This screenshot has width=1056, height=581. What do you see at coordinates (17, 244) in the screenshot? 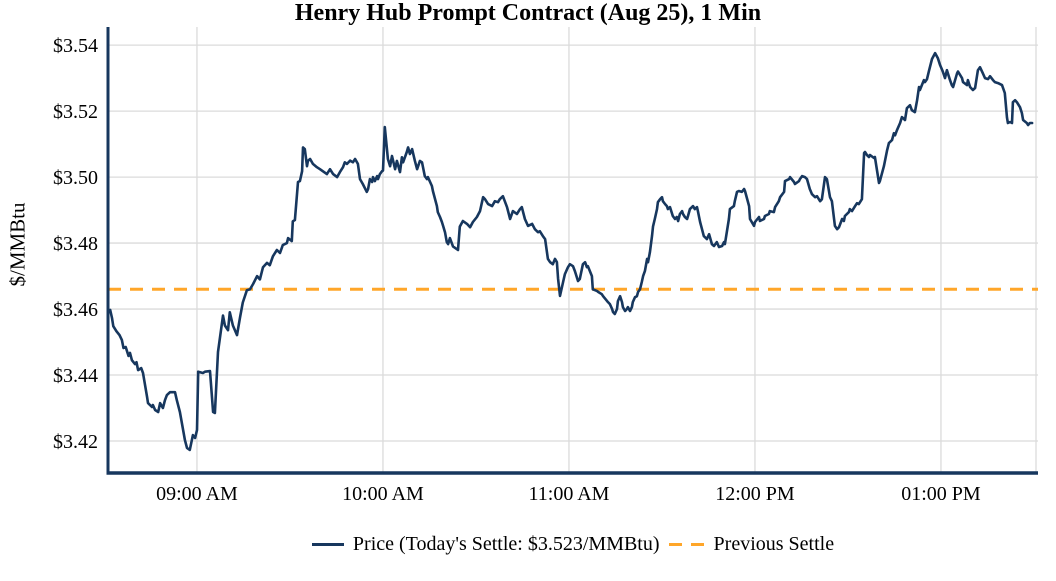
I see `y-axis-label: $/MMBtu` at bounding box center [17, 244].